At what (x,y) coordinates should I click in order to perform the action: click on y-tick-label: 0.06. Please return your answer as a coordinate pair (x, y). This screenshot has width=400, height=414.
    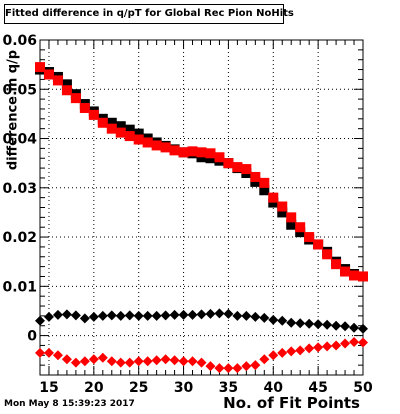
    Looking at the image, I should click on (19, 41).